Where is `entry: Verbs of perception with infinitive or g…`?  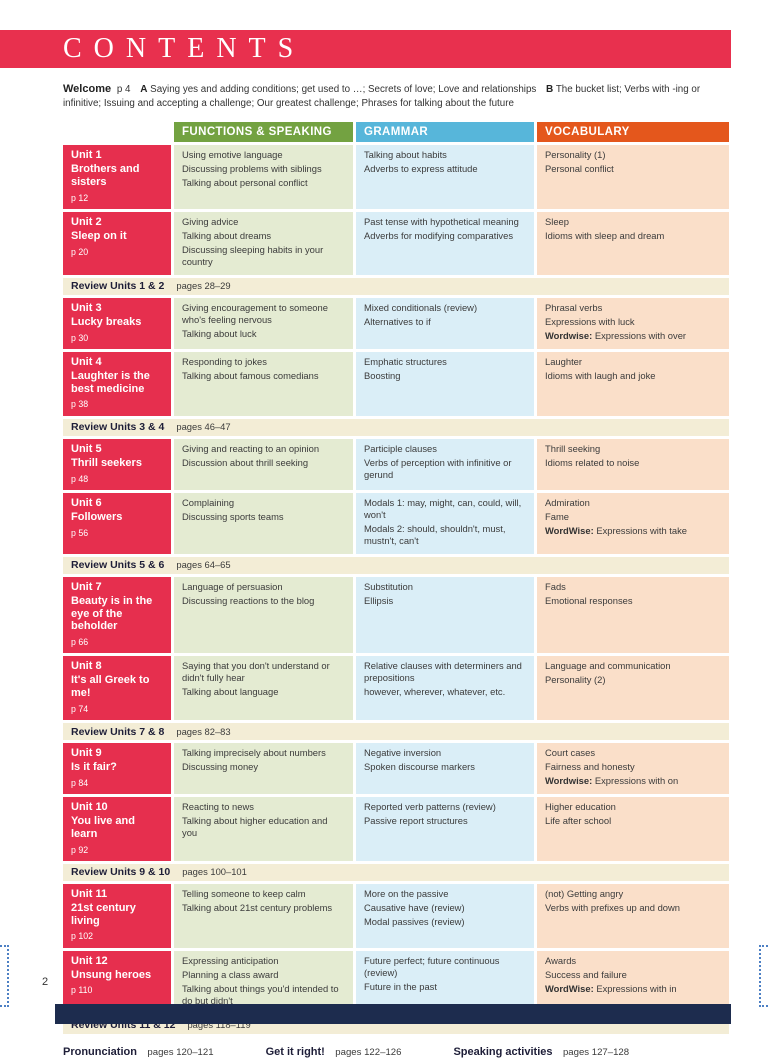
entry: Verbs of perception with infinitive or g… is located at coordinates (438, 468).